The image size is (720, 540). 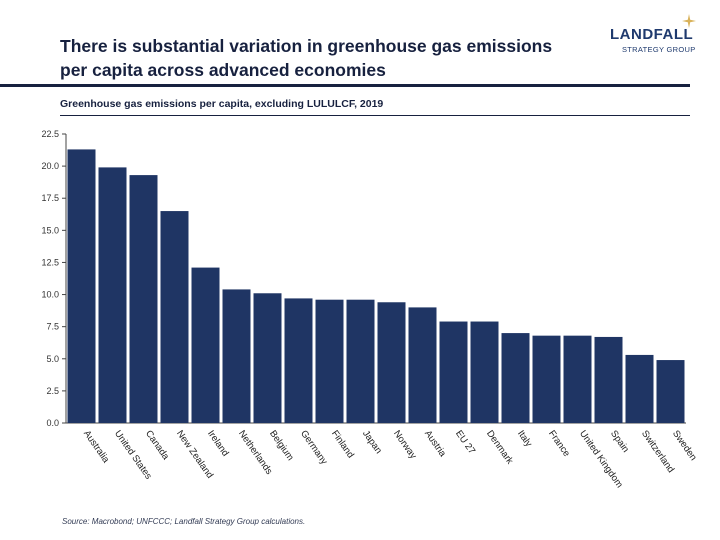 I want to click on x-category-label: Germany, so click(x=314, y=447).